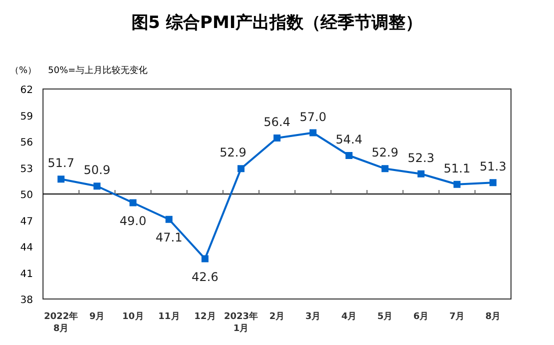 Image resolution: width=554 pixels, height=345 pixels. Describe the element at coordinates (26, 274) in the screenshot. I see `y-tick-label: 41` at that location.